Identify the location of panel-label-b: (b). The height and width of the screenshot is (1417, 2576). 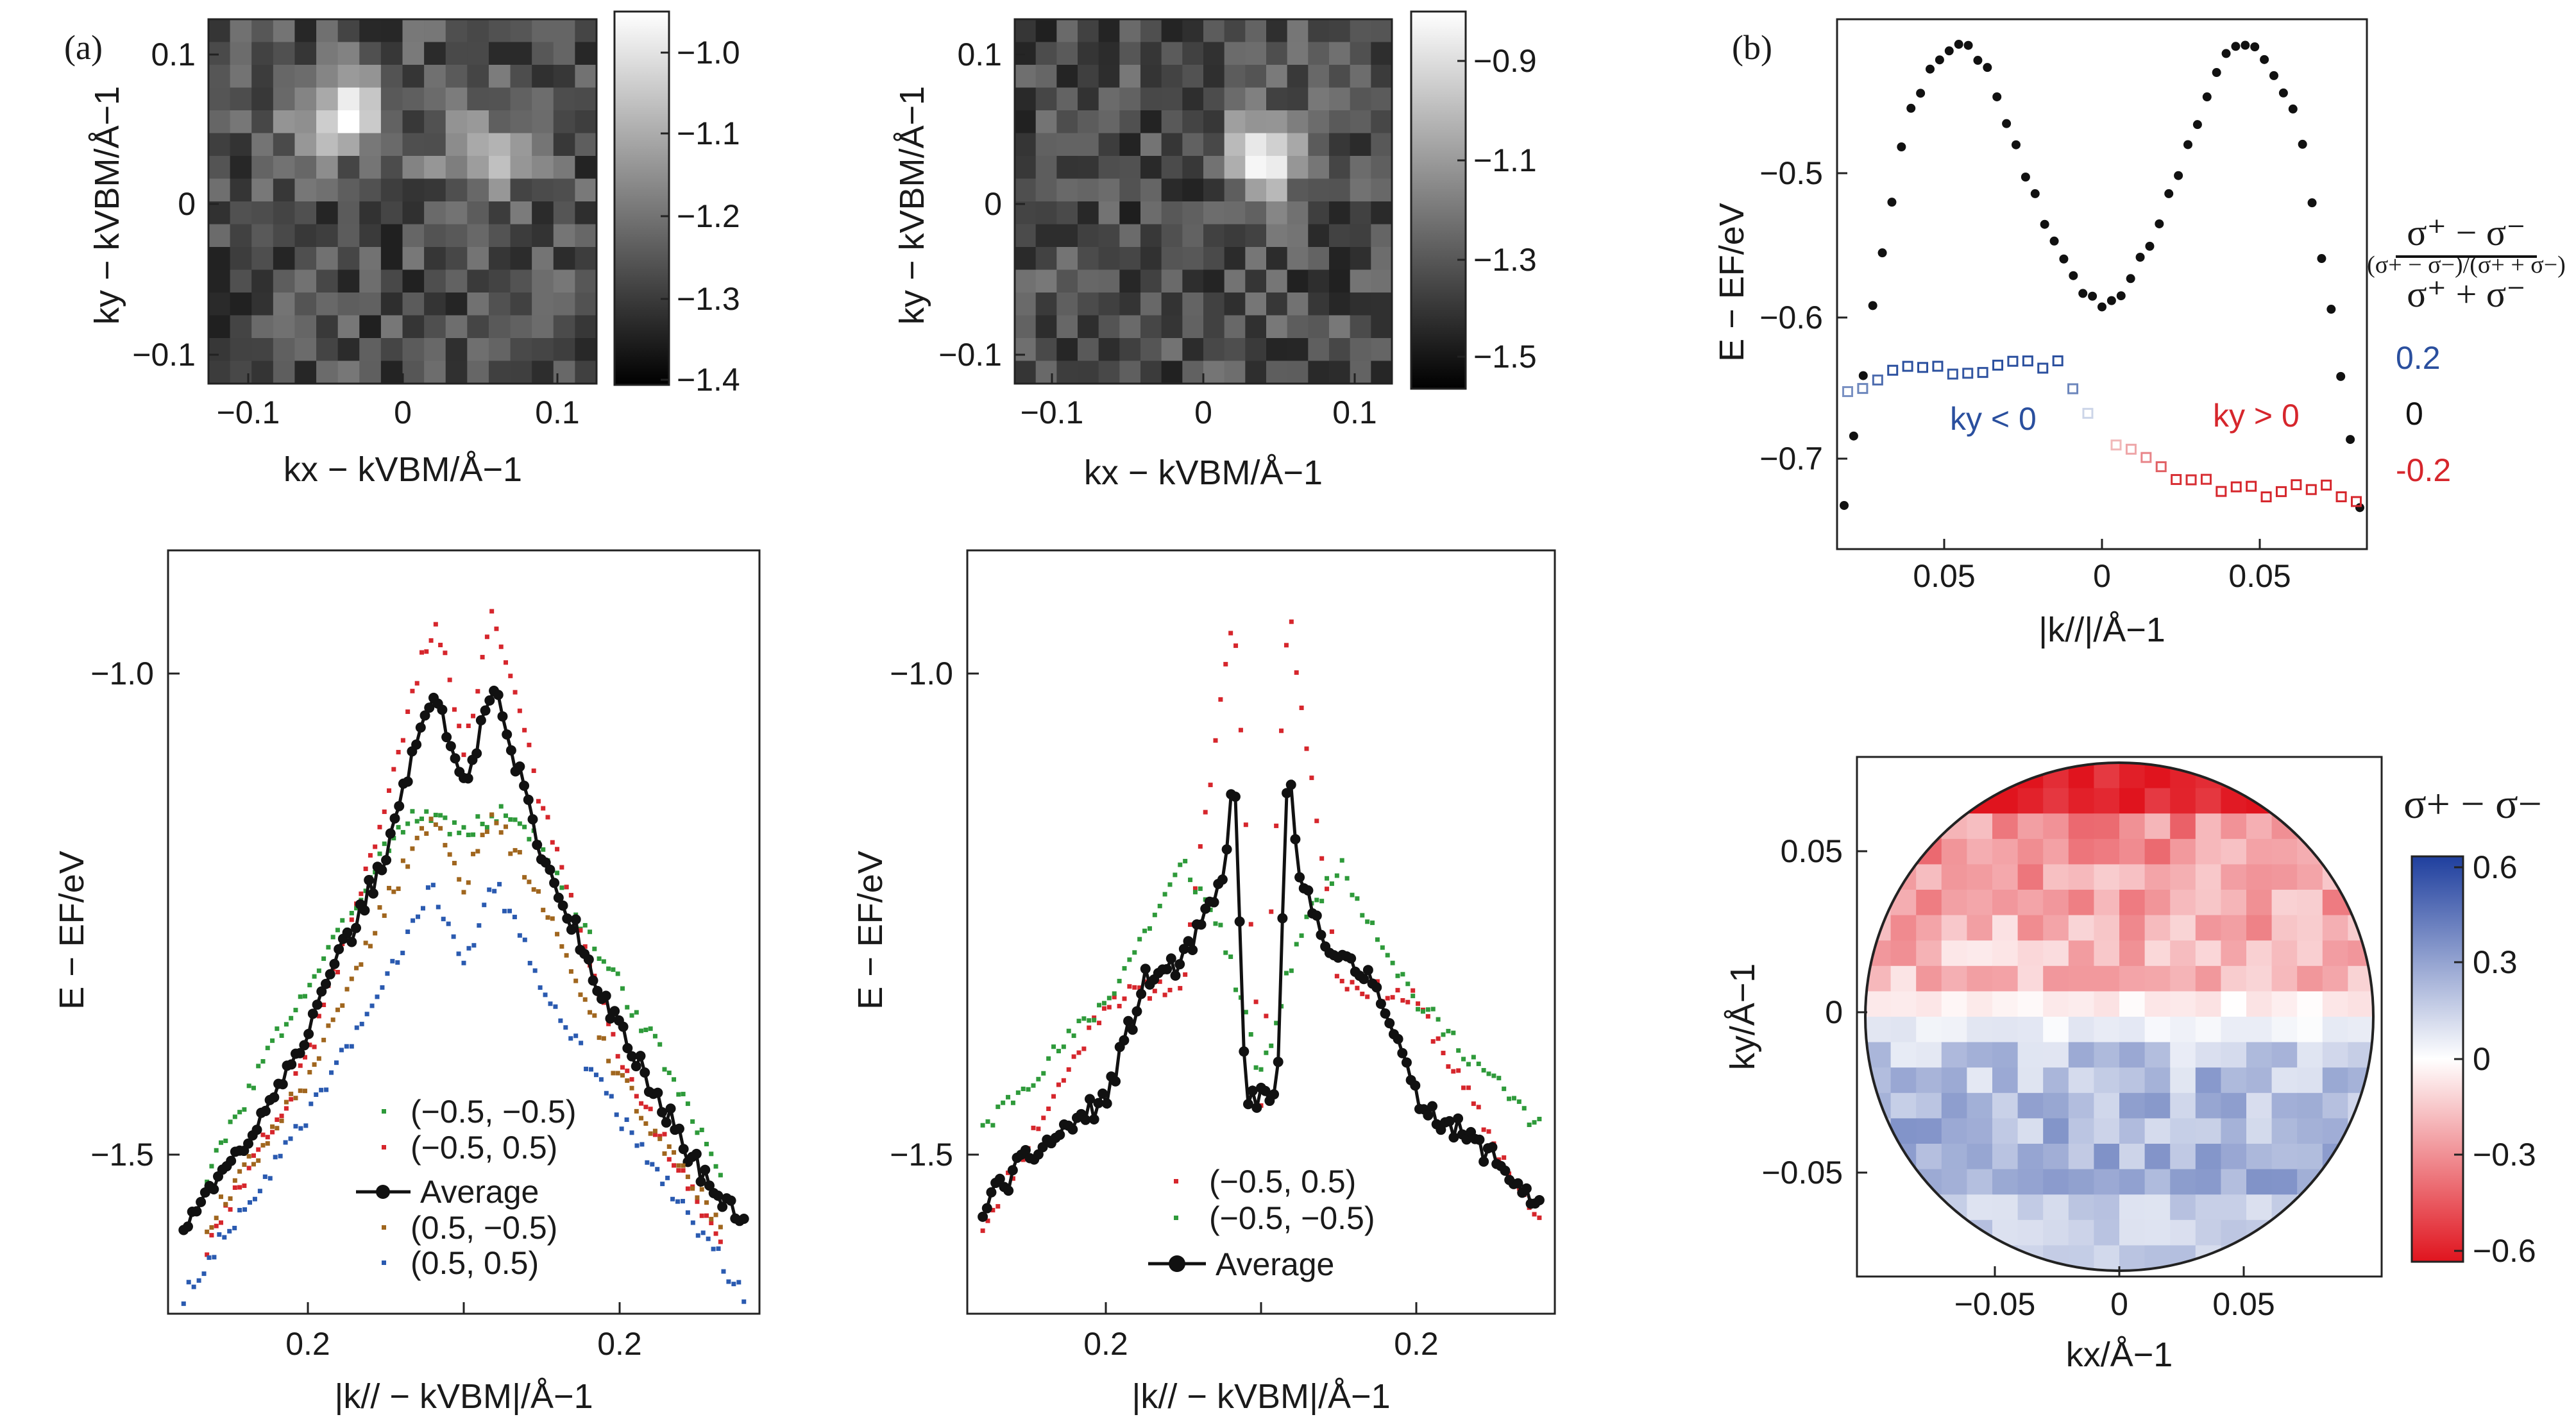
(1752, 47).